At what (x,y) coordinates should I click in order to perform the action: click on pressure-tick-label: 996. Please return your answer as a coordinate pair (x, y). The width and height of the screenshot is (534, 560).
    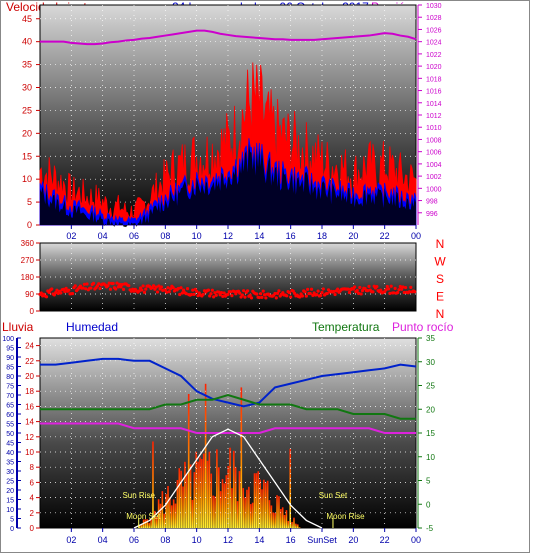
    Looking at the image, I should click on (432, 214).